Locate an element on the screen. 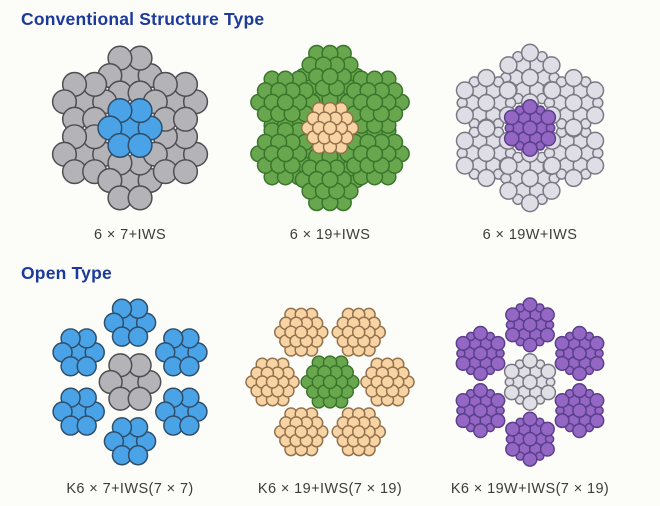  rope-figure-k6x7-iws: K6 × 7+IWS(7 × 7) is located at coordinates (130, 396).